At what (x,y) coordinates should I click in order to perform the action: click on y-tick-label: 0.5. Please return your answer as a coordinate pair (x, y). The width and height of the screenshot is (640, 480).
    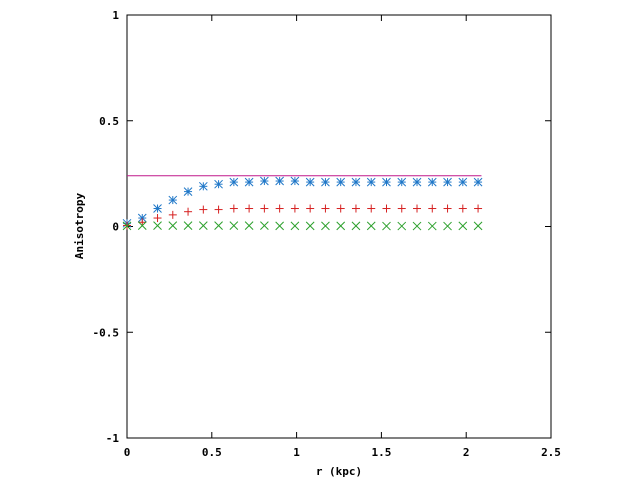
    Looking at the image, I should click on (109, 121).